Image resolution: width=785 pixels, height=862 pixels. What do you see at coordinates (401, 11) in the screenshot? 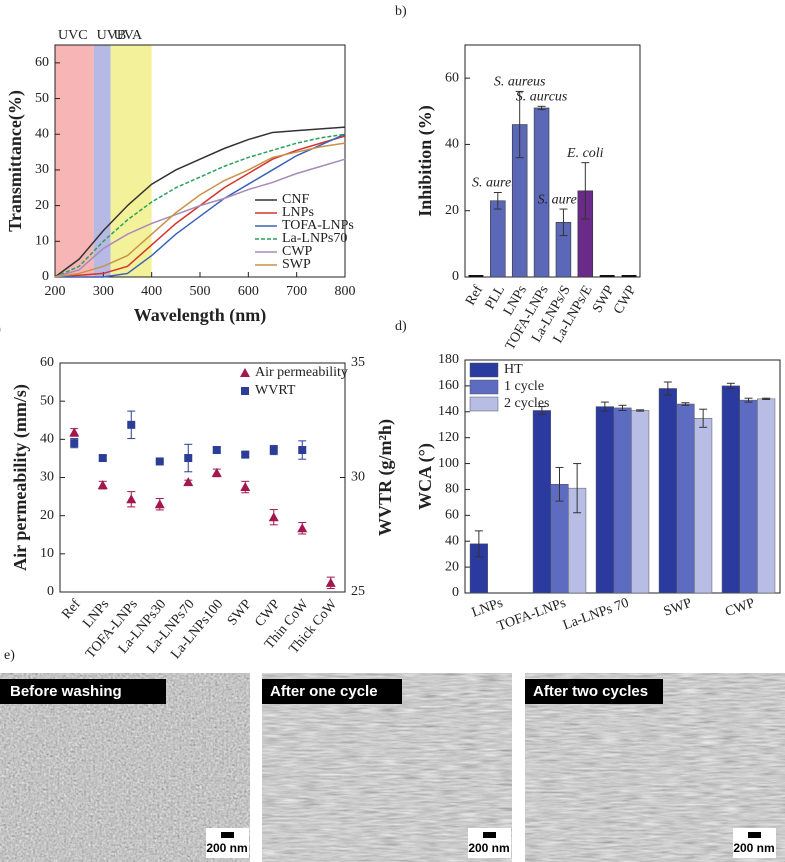
I see `panel-label: b)` at bounding box center [401, 11].